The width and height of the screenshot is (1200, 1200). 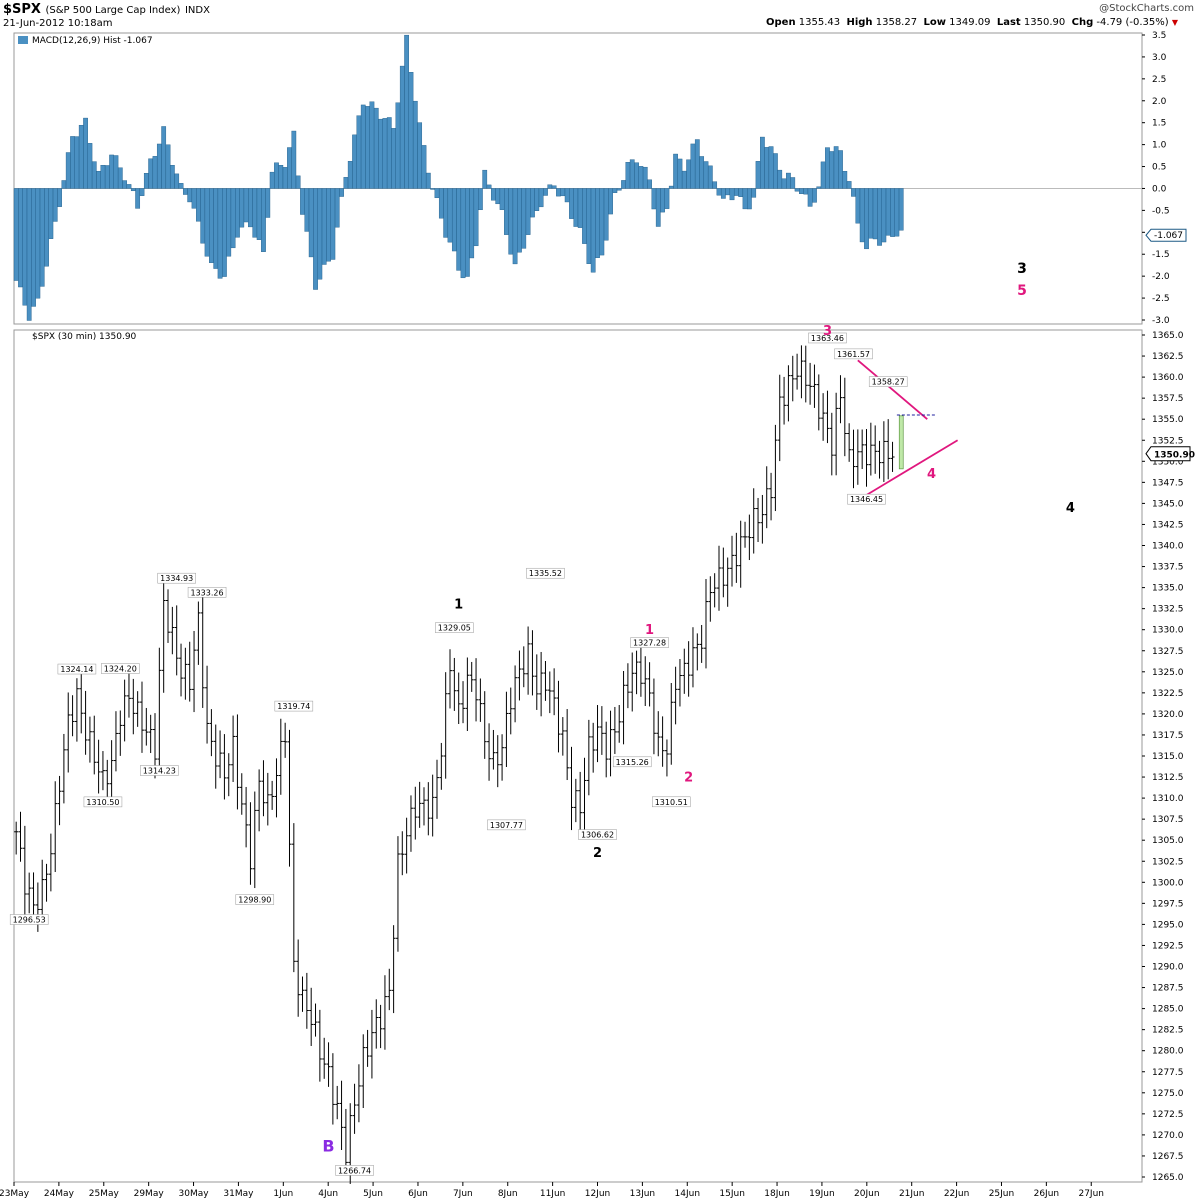 I want to click on price-label: 1315.26, so click(x=632, y=762).